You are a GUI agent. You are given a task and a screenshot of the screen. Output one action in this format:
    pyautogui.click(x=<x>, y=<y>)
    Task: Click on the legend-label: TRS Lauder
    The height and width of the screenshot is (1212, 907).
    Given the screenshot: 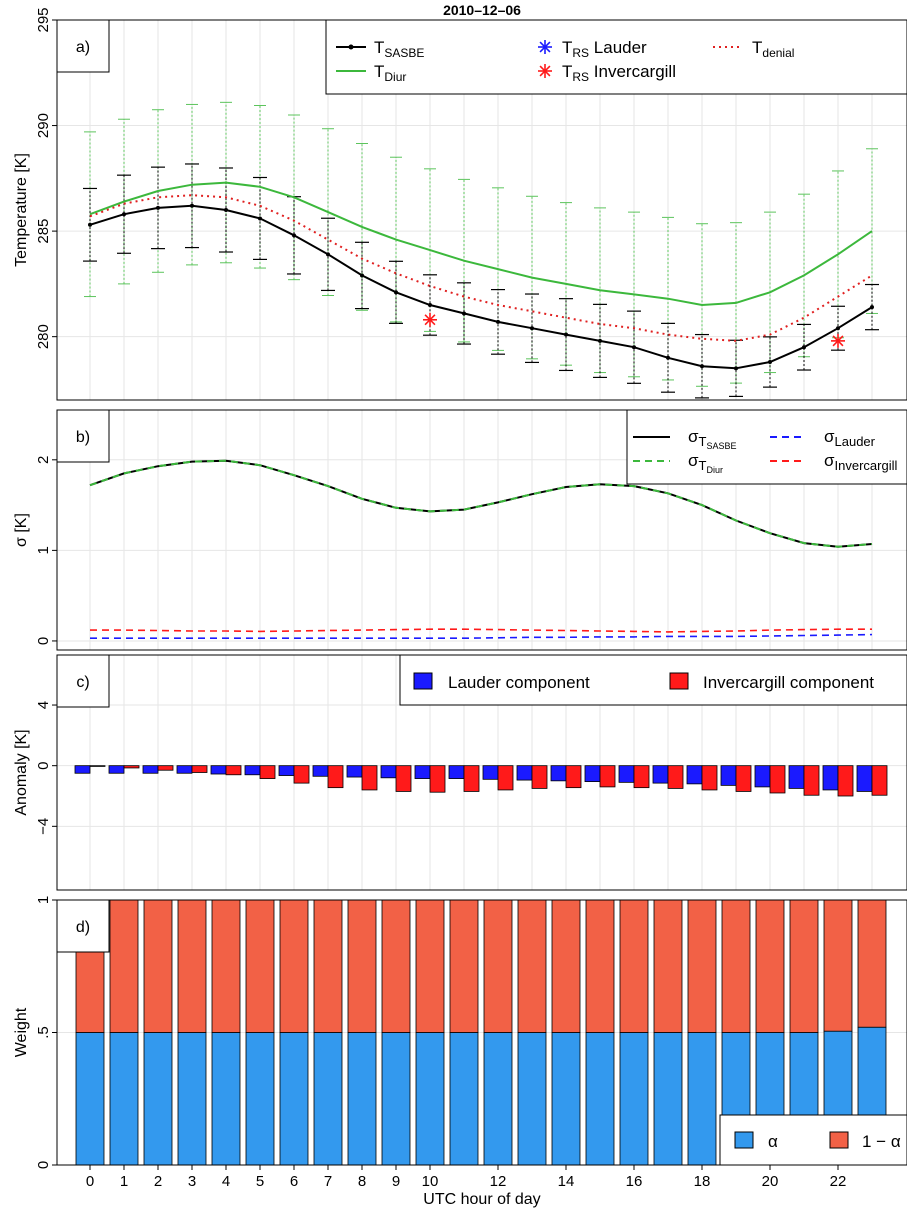 What is the action you would take?
    pyautogui.click(x=604, y=49)
    